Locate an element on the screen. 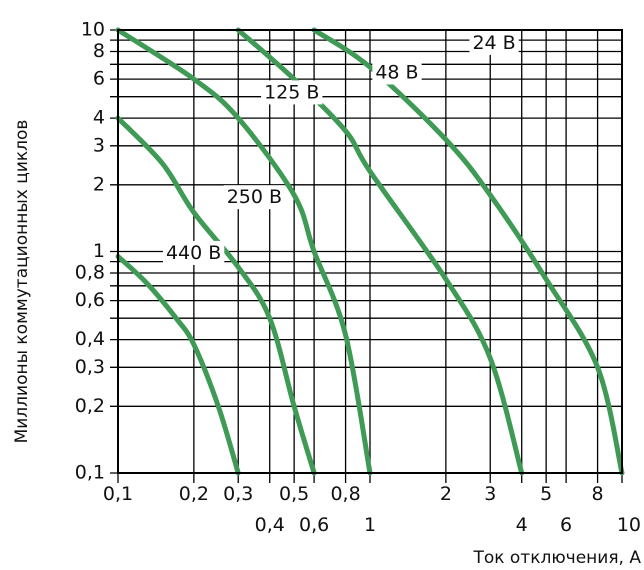 The height and width of the screenshot is (570, 644). series-line-440-в is located at coordinates (178, 364).